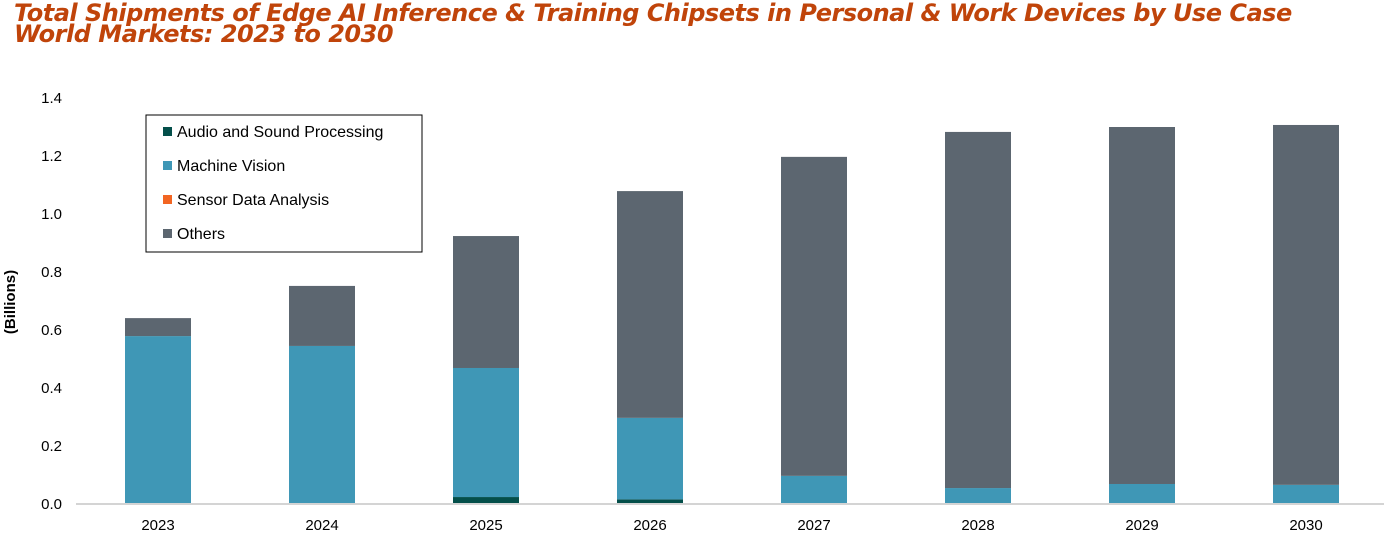 The image size is (1384, 534). Describe the element at coordinates (201, 234) in the screenshot. I see `legend-label: Others` at that location.